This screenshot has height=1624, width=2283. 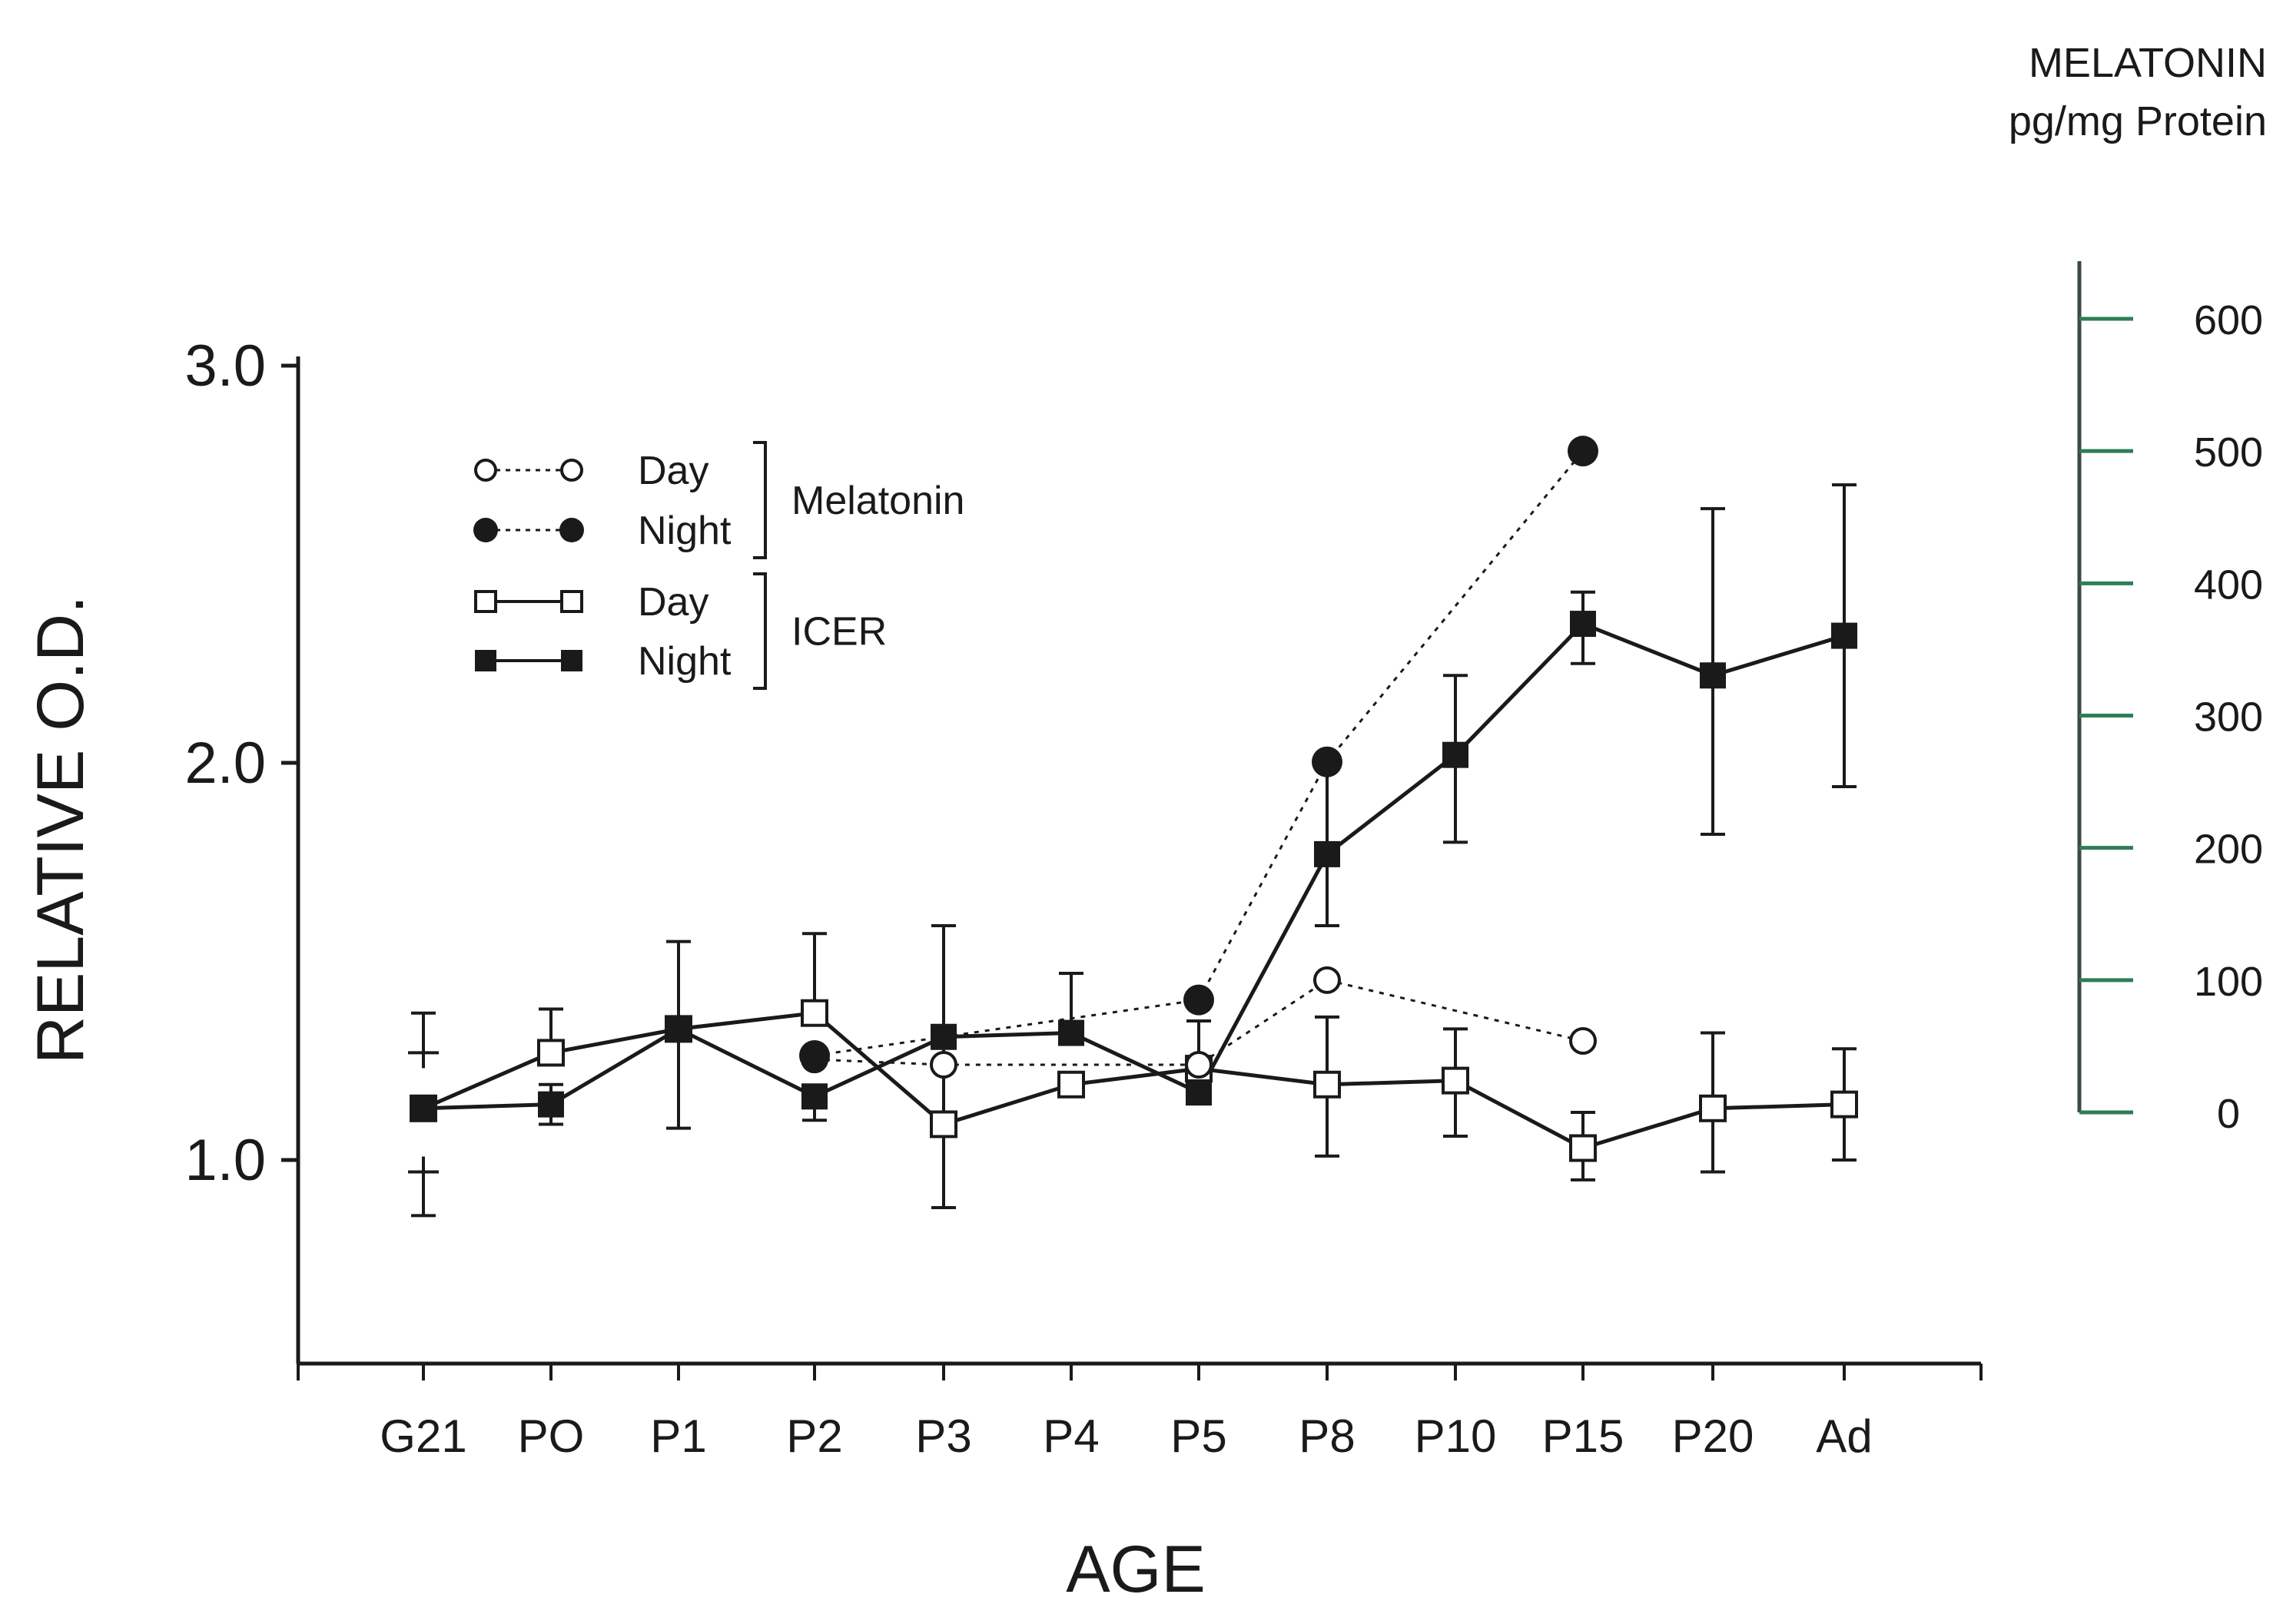 What do you see at coordinates (1327, 853) in the screenshot?
I see `icer_night-point-P8` at bounding box center [1327, 853].